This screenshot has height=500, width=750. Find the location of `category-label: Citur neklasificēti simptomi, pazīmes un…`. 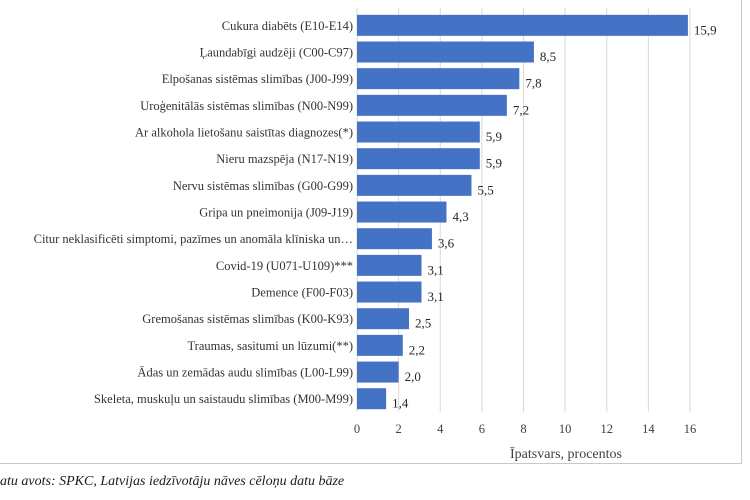

category-label: Citur neklasificēti simptomi, pazīmes un… is located at coordinates (193, 239).